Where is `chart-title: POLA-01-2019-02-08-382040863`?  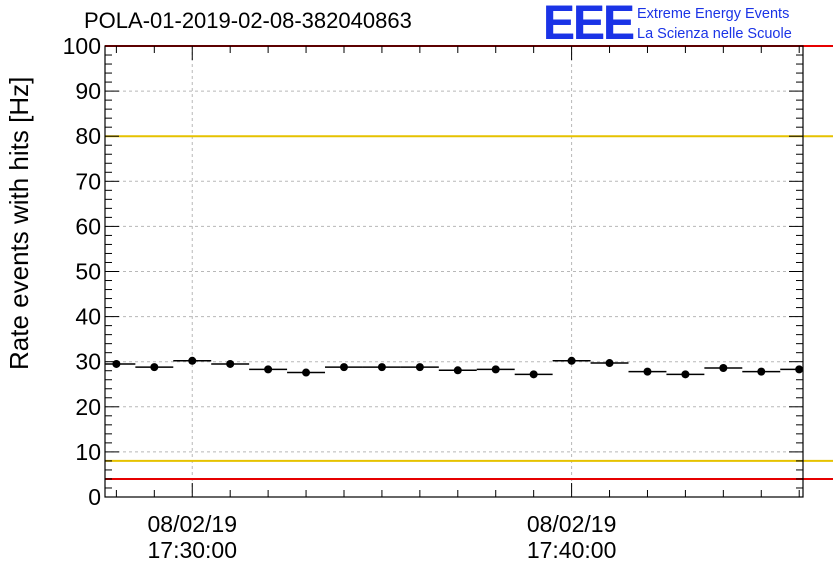
chart-title: POLA-01-2019-02-08-382040863 is located at coordinates (248, 20).